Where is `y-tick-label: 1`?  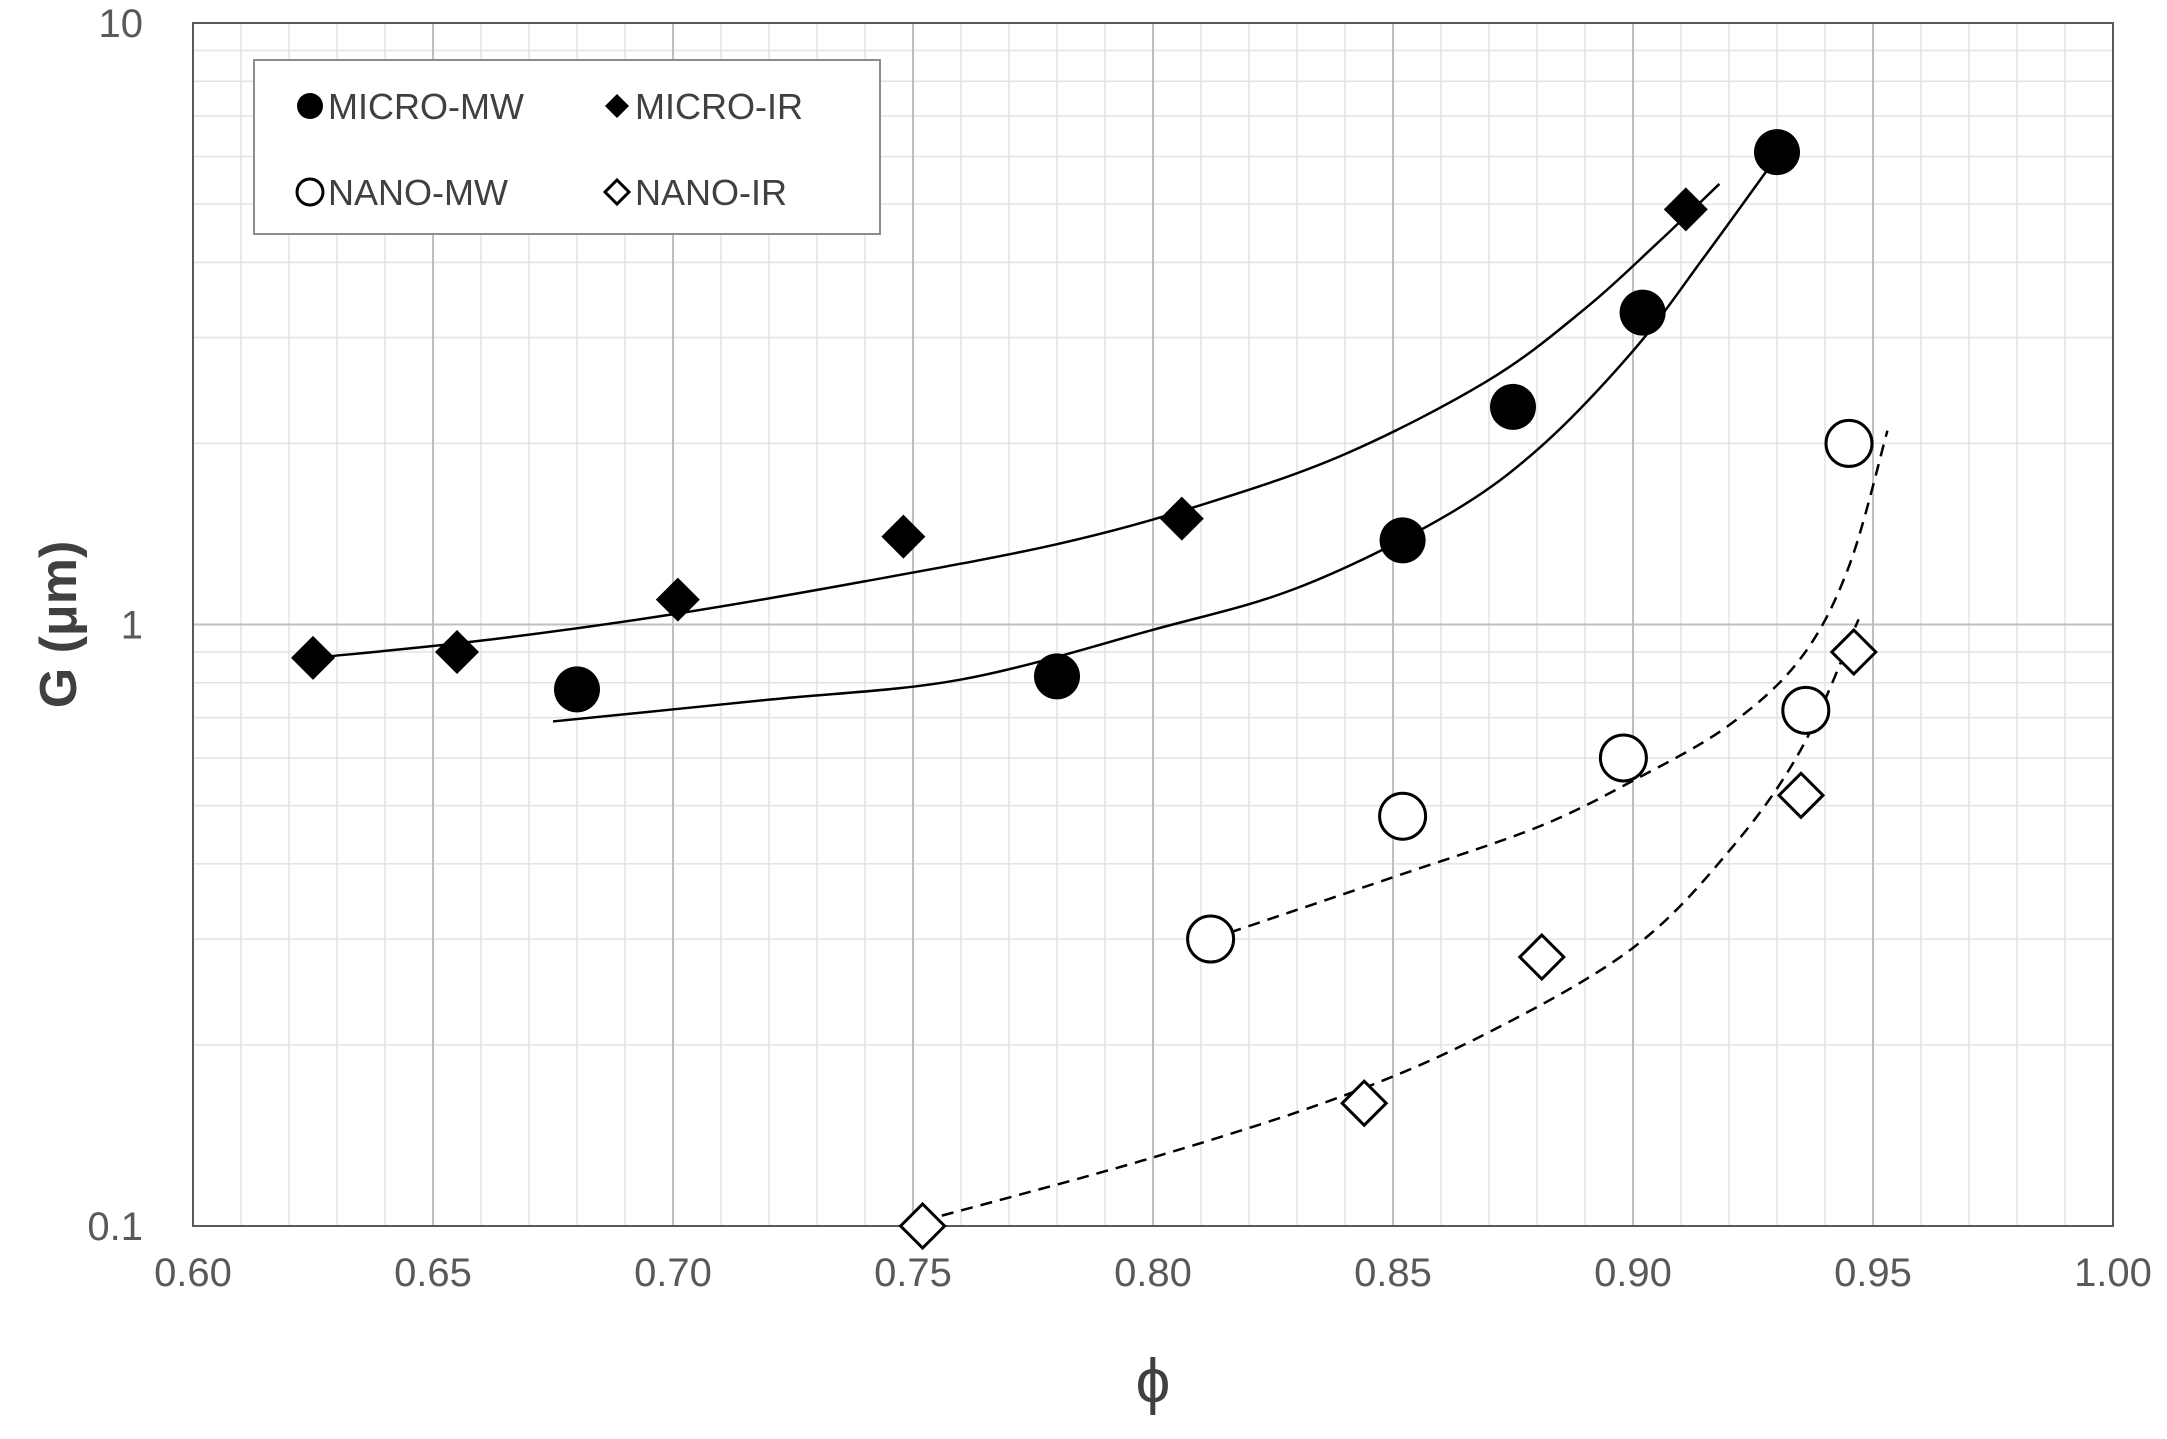 y-tick-label: 1 is located at coordinates (132, 626).